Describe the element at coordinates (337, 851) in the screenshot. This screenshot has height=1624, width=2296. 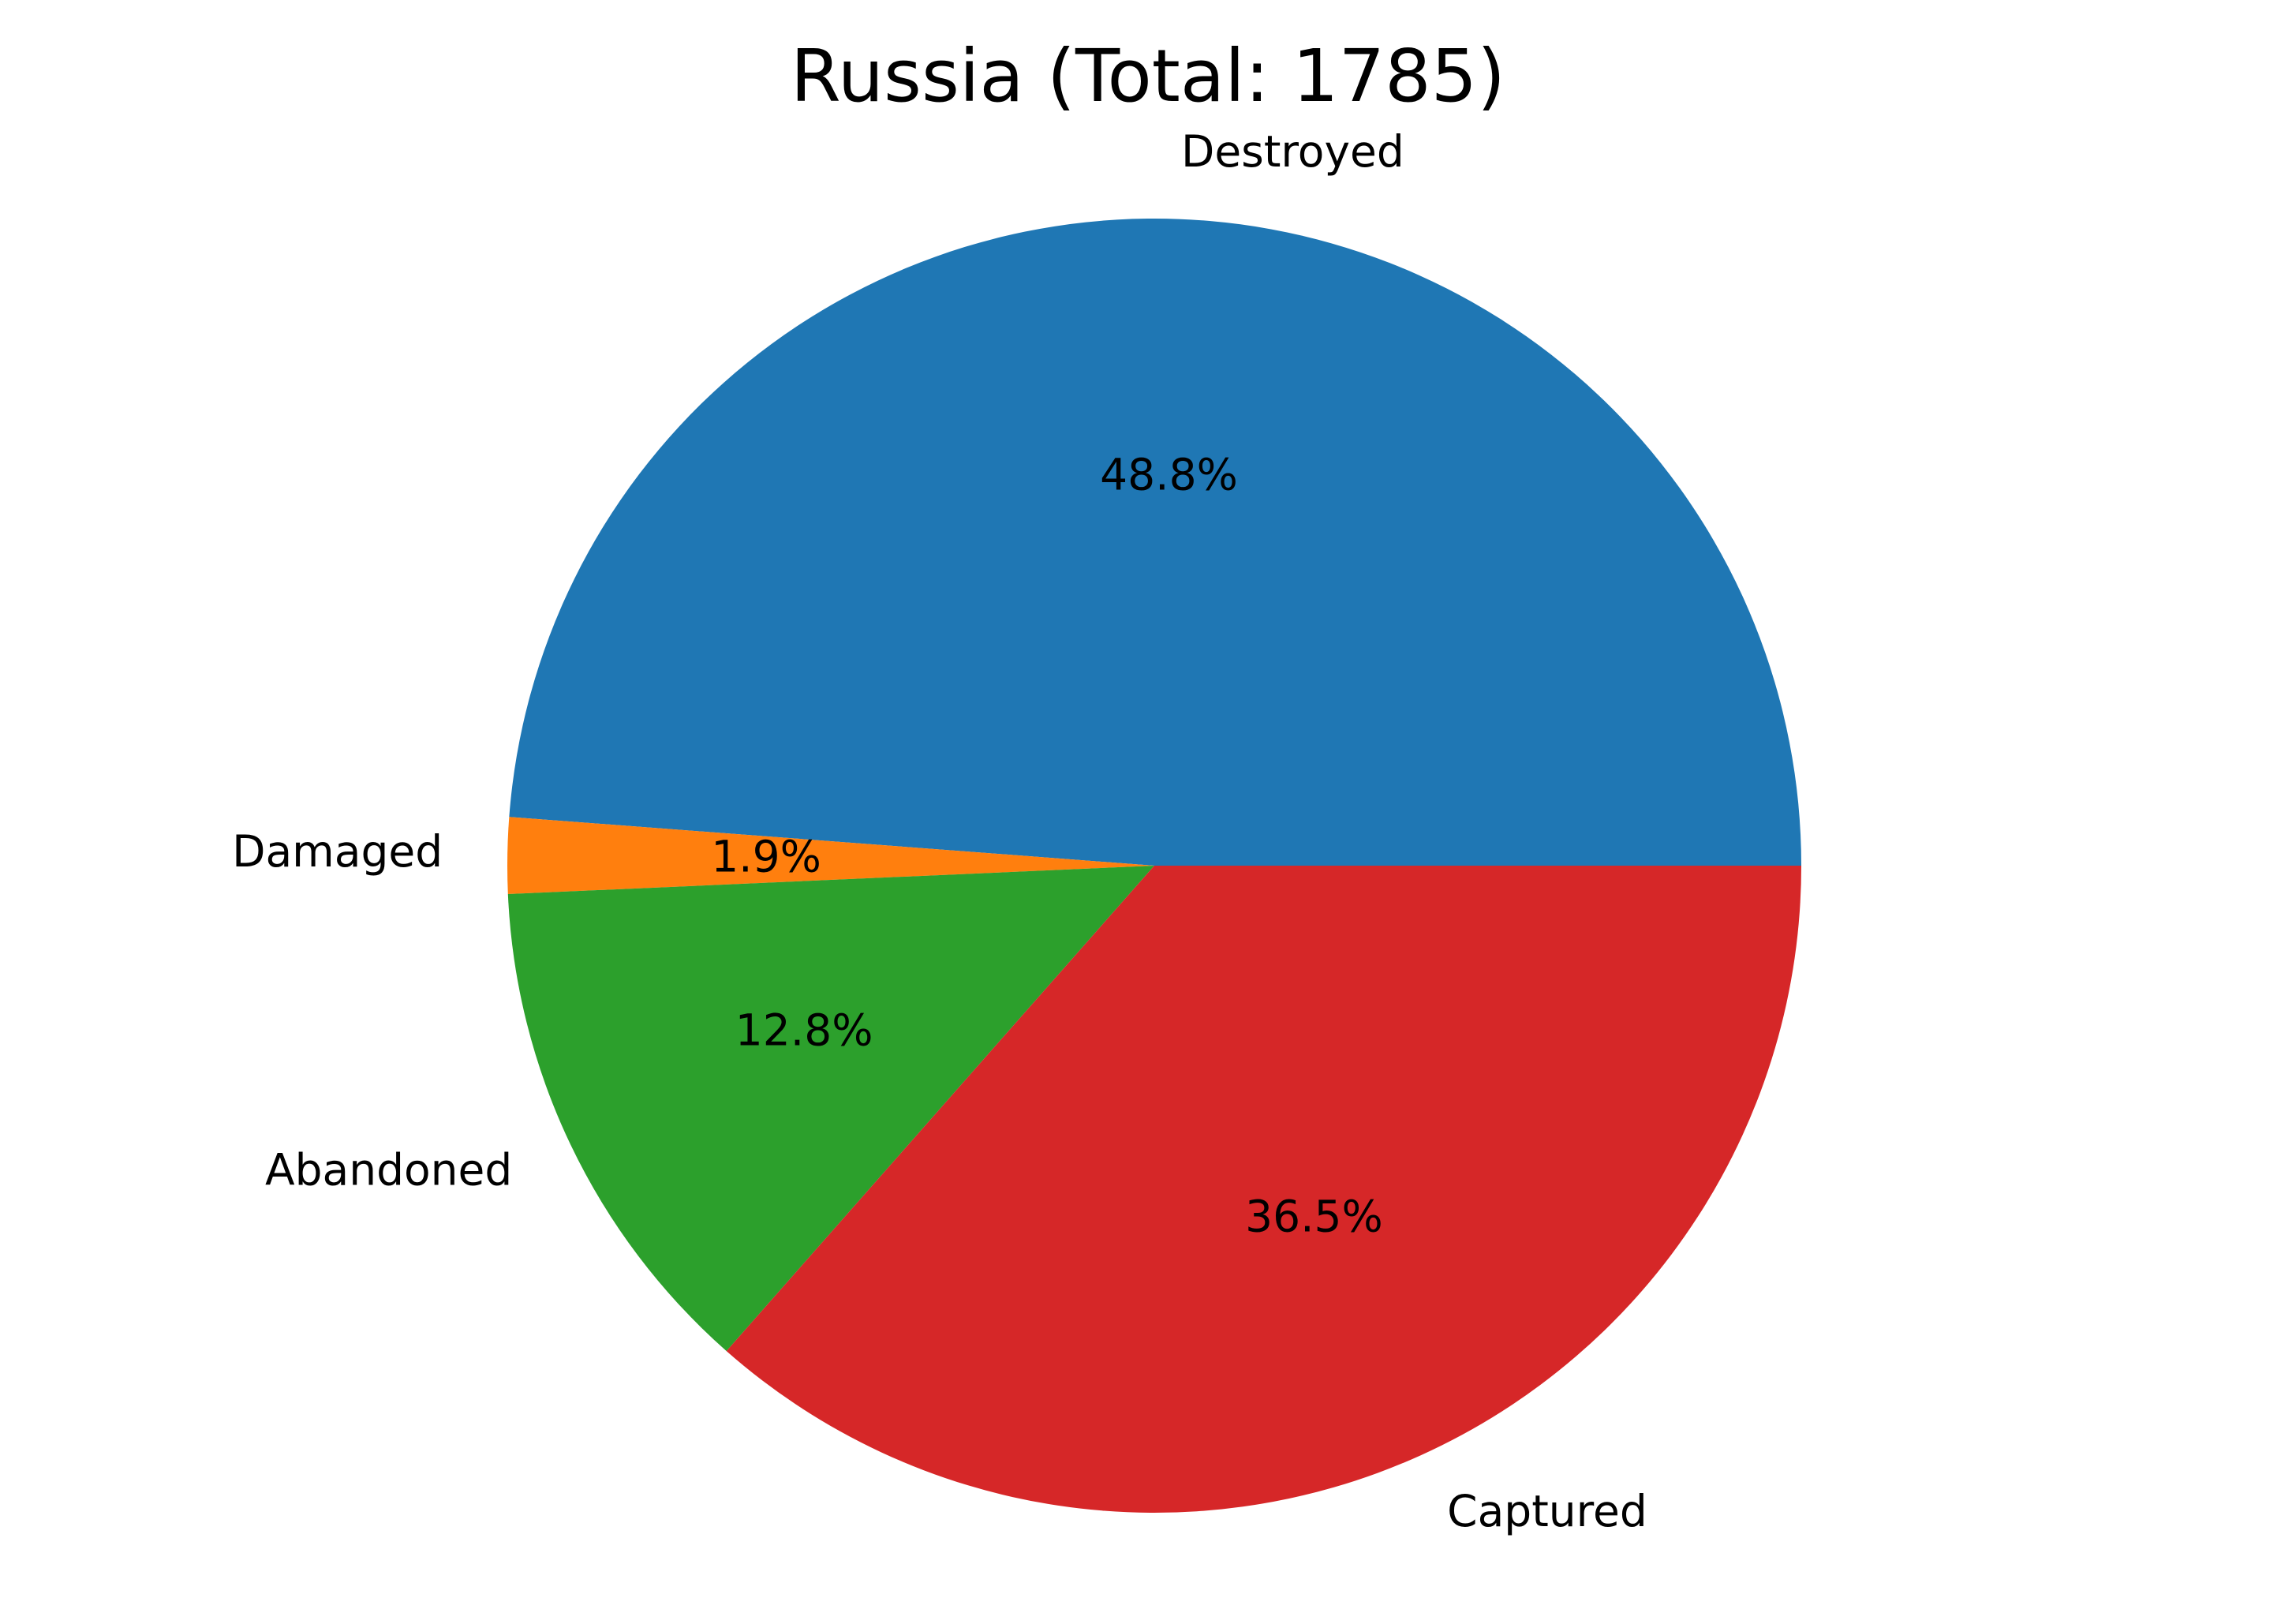
I see `slice-label-damaged: Damaged` at that location.